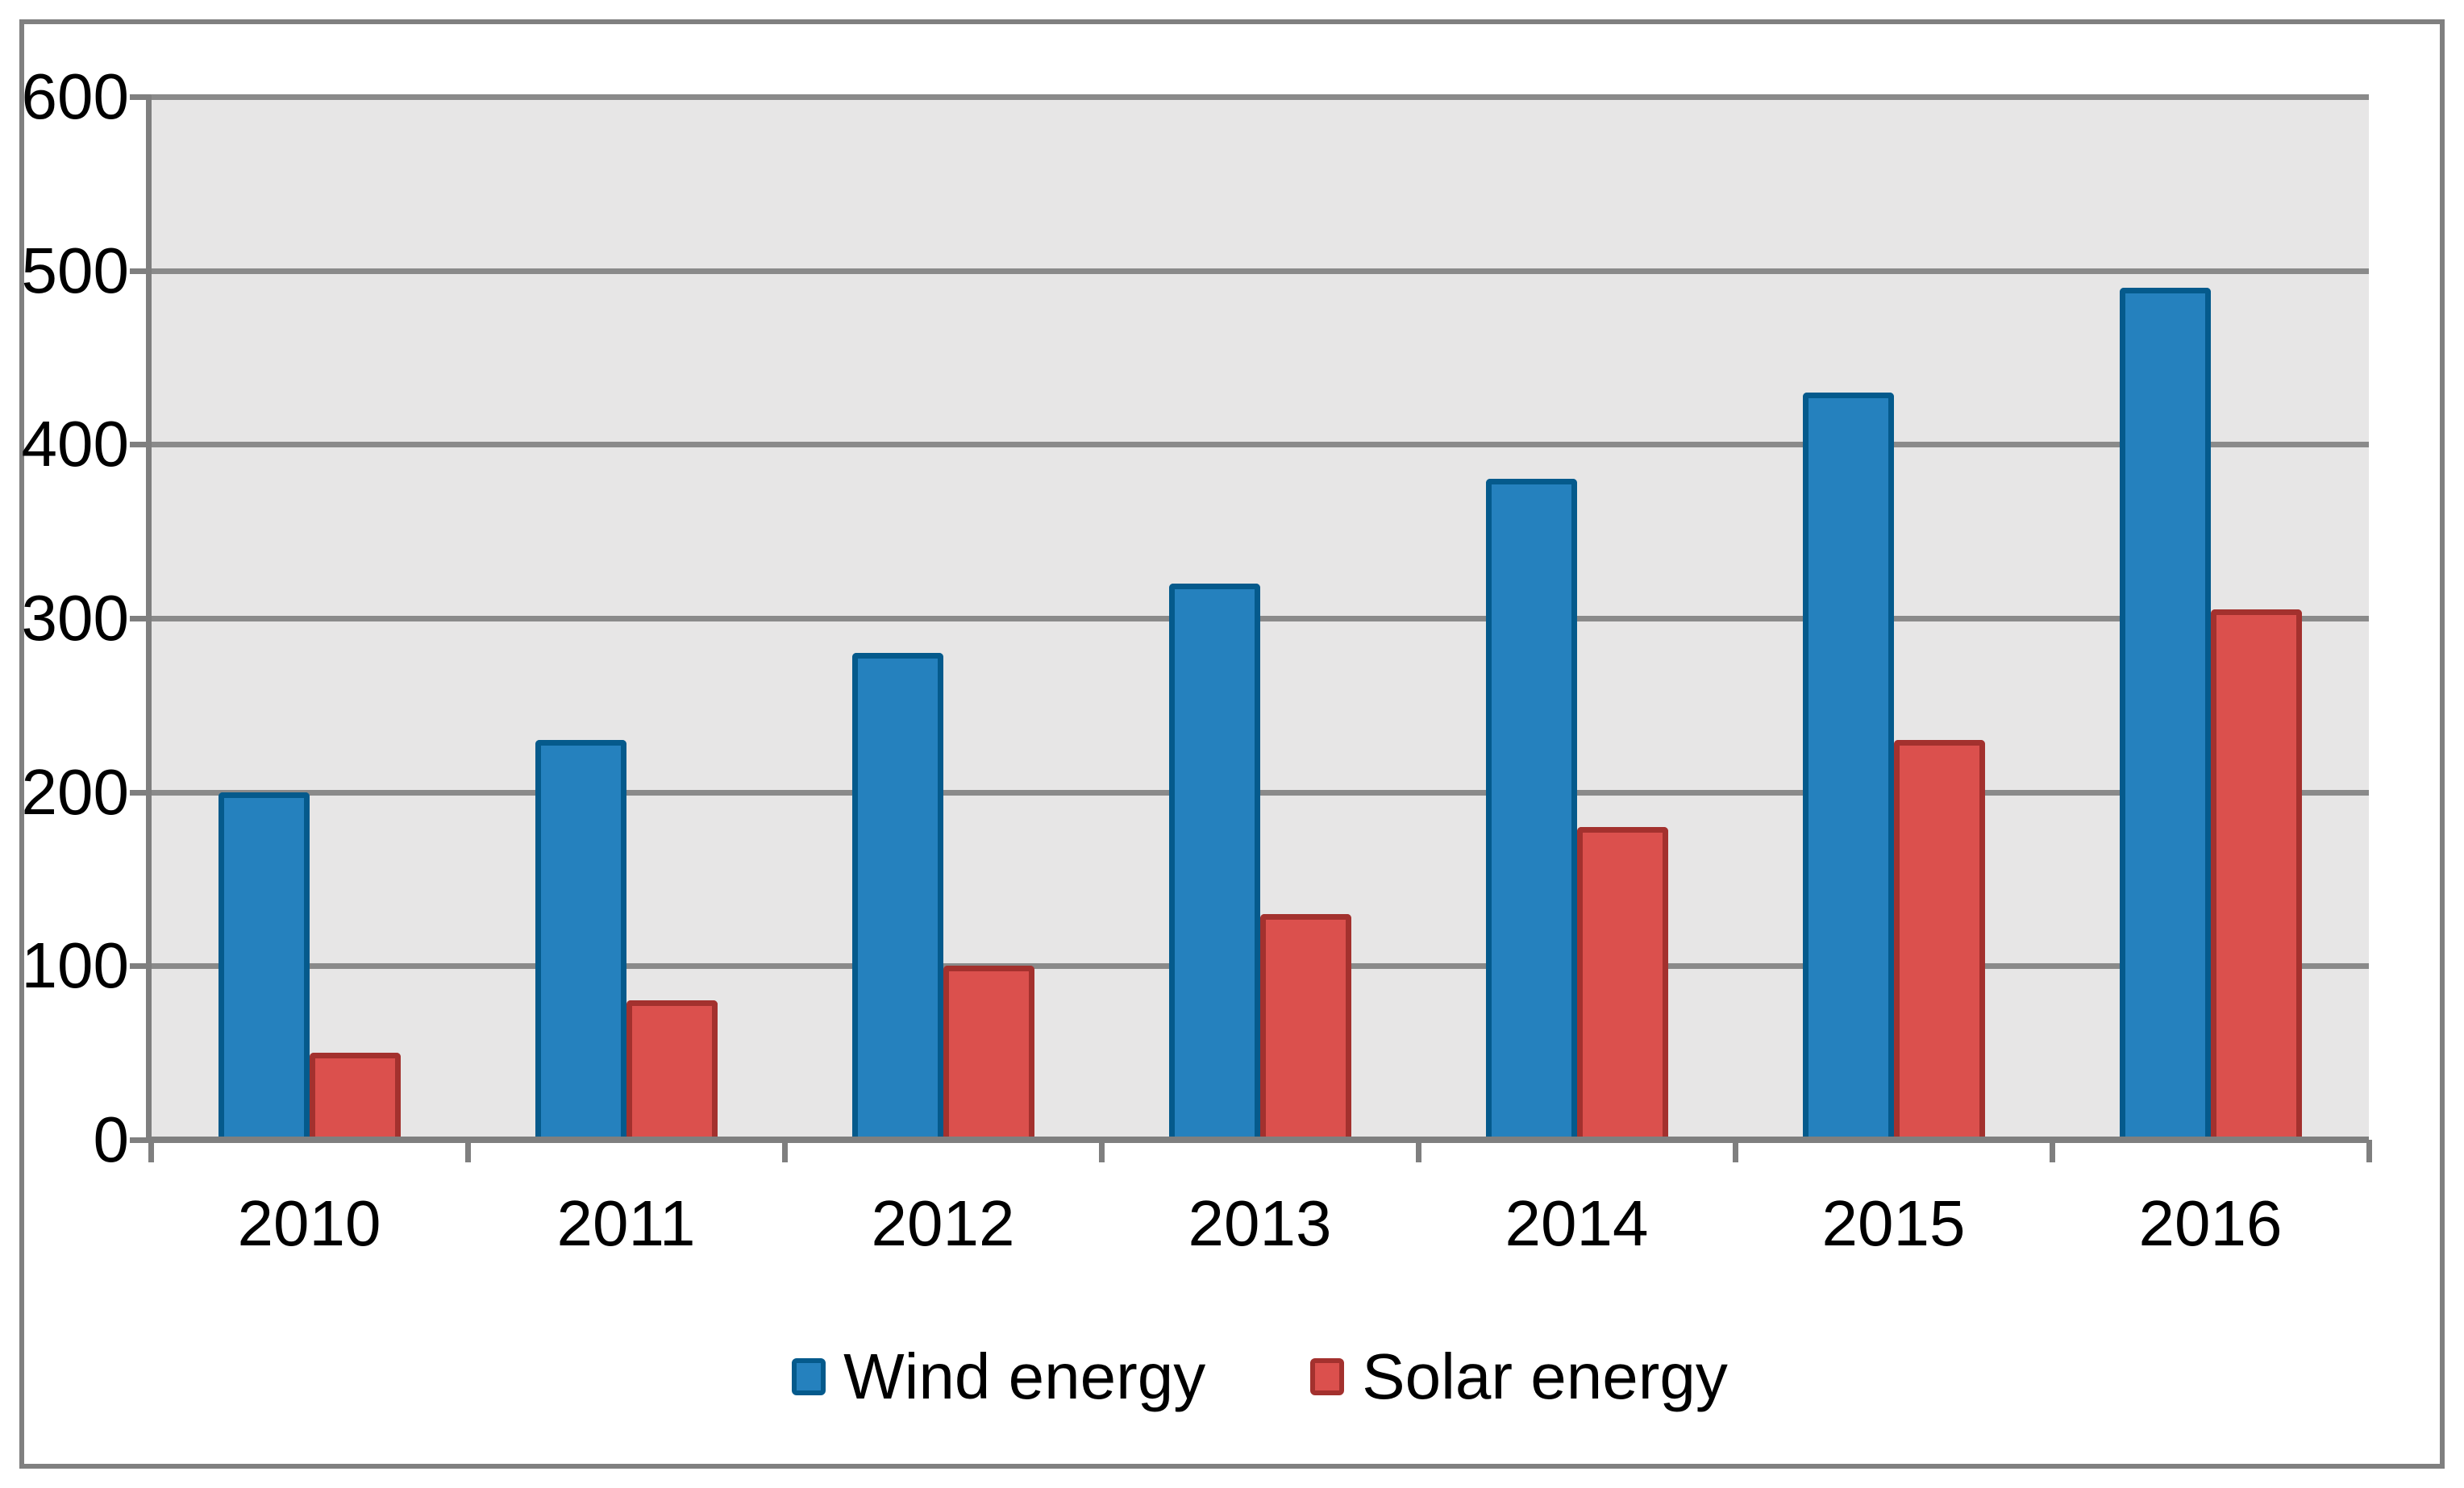  I want to click on x-axis-tick-labels: 2010 2011 2012 2013 2014 2015 2016, so click(1232, 1227).